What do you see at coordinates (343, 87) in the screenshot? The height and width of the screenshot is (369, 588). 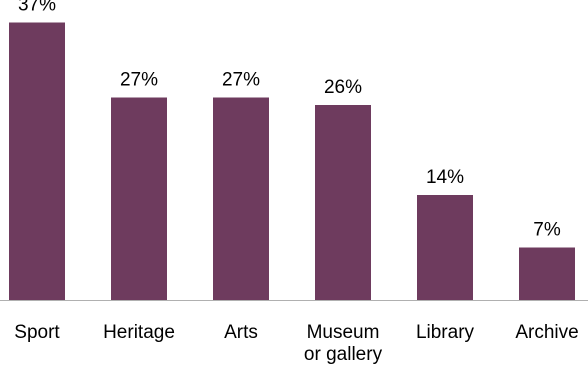 I see `data-label: 26%` at bounding box center [343, 87].